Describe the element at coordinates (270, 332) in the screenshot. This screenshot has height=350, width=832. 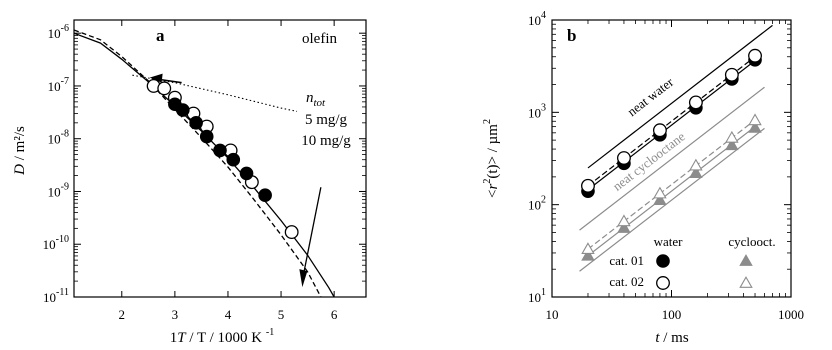
I see `x-axis-label-sup: -1` at that location.